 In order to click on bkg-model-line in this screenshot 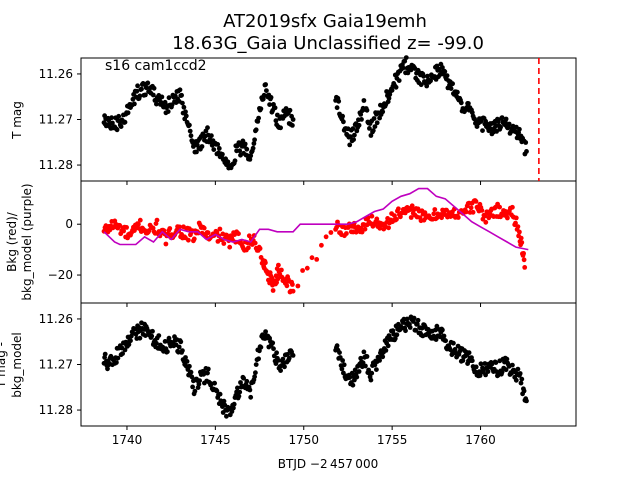, I will do `click(316, 219)`.